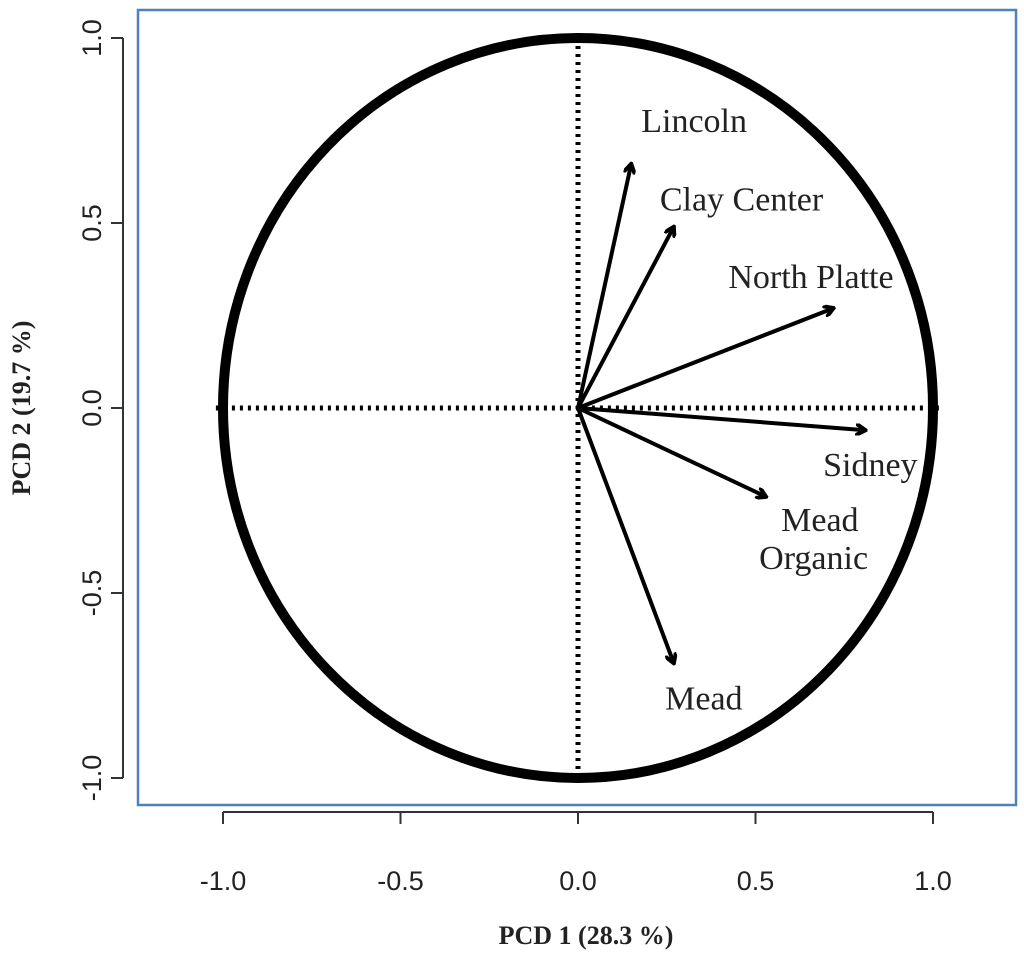 This screenshot has height=954, width=1024. I want to click on vector-label: Sidney, so click(870, 465).